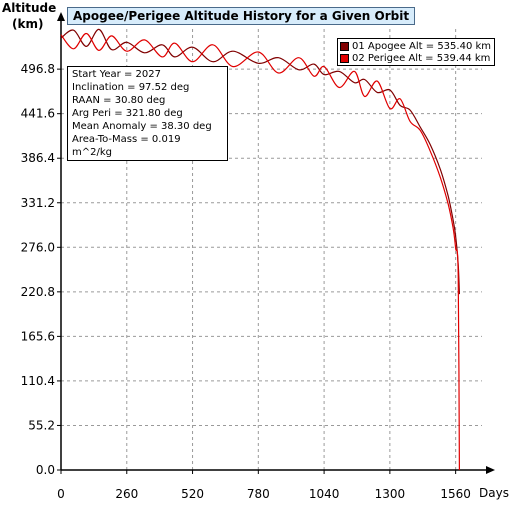 Image resolution: width=519 pixels, height=505 pixels. Describe the element at coordinates (494, 493) in the screenshot. I see `x-axis-label: Days` at that location.